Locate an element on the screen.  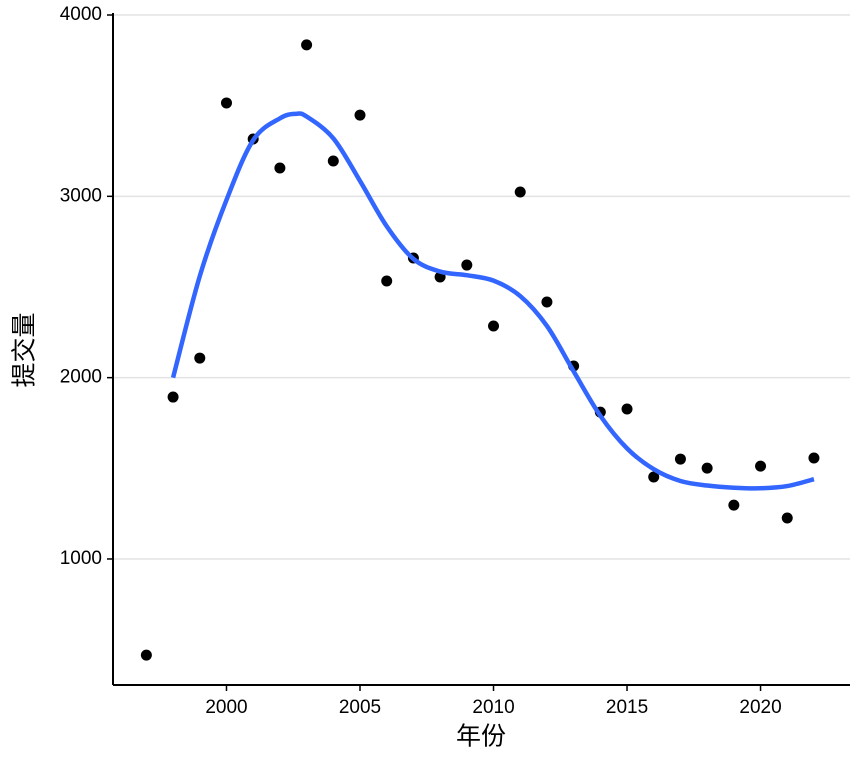
y-tick-label: 3000 is located at coordinates (81, 195).